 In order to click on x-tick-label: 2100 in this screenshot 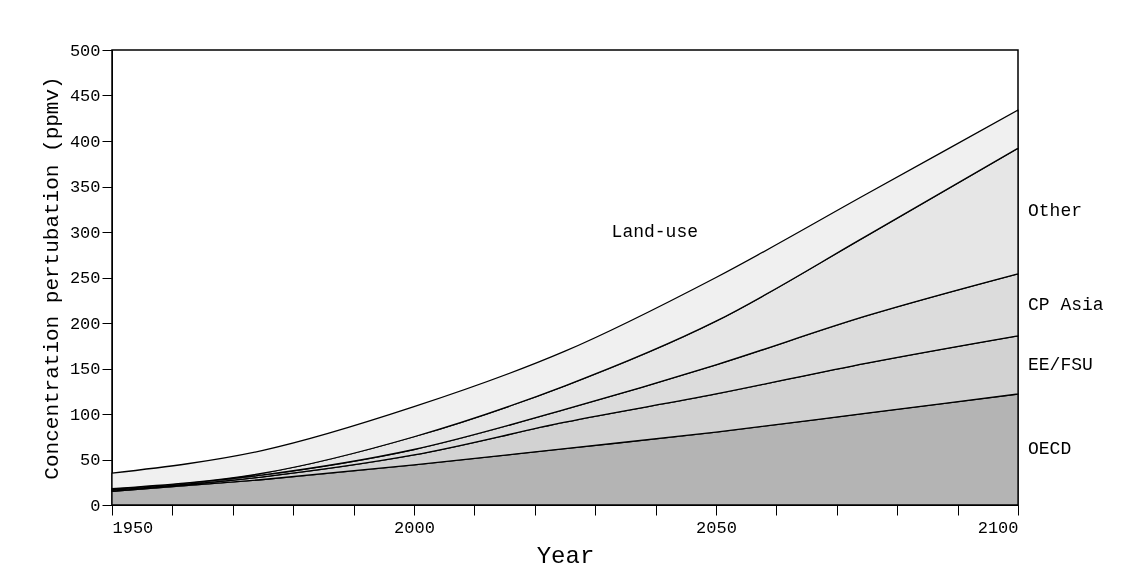, I will do `click(998, 528)`.